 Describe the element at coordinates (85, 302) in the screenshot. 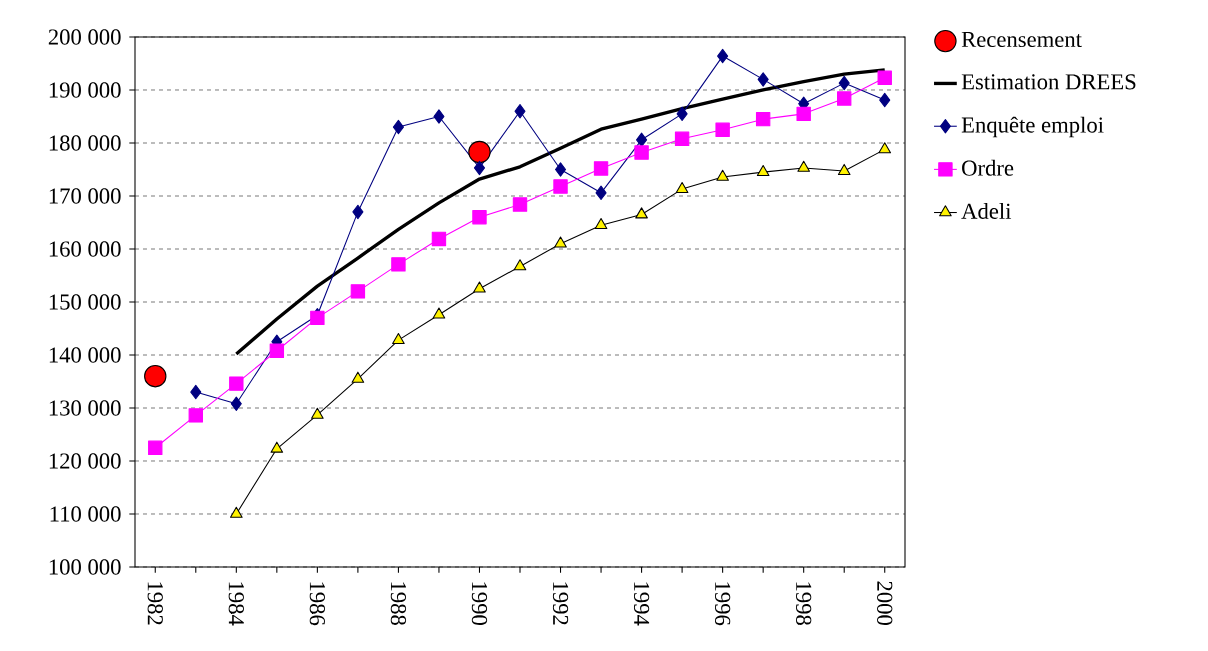

I see `y-tick-label: 150 000` at that location.